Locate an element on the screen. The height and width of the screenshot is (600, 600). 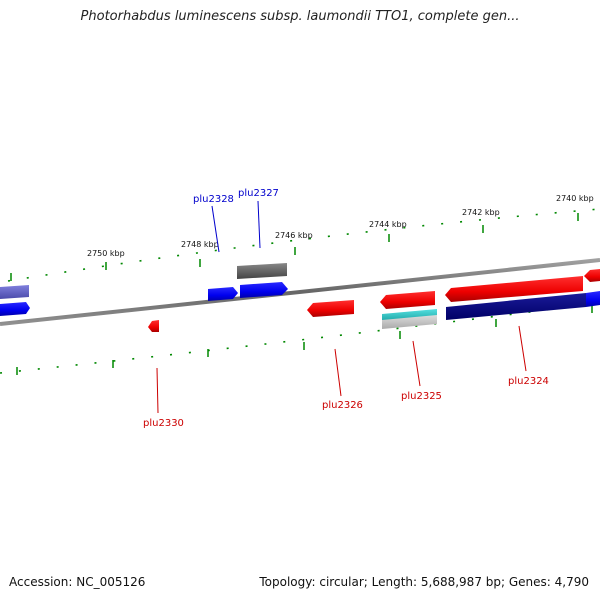
label-plu2326: plu2326 is located at coordinates (342, 405).